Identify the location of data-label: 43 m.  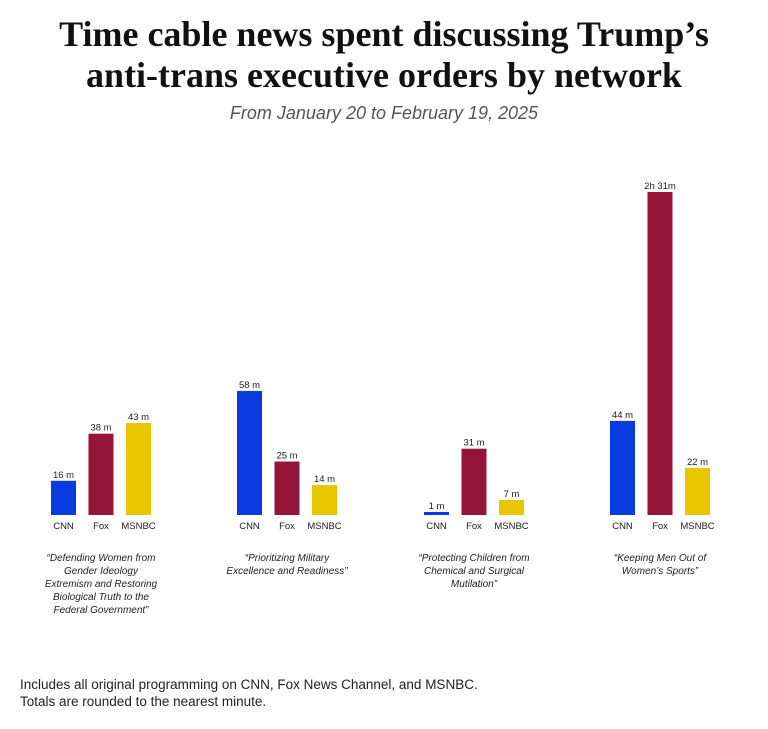
(138, 417).